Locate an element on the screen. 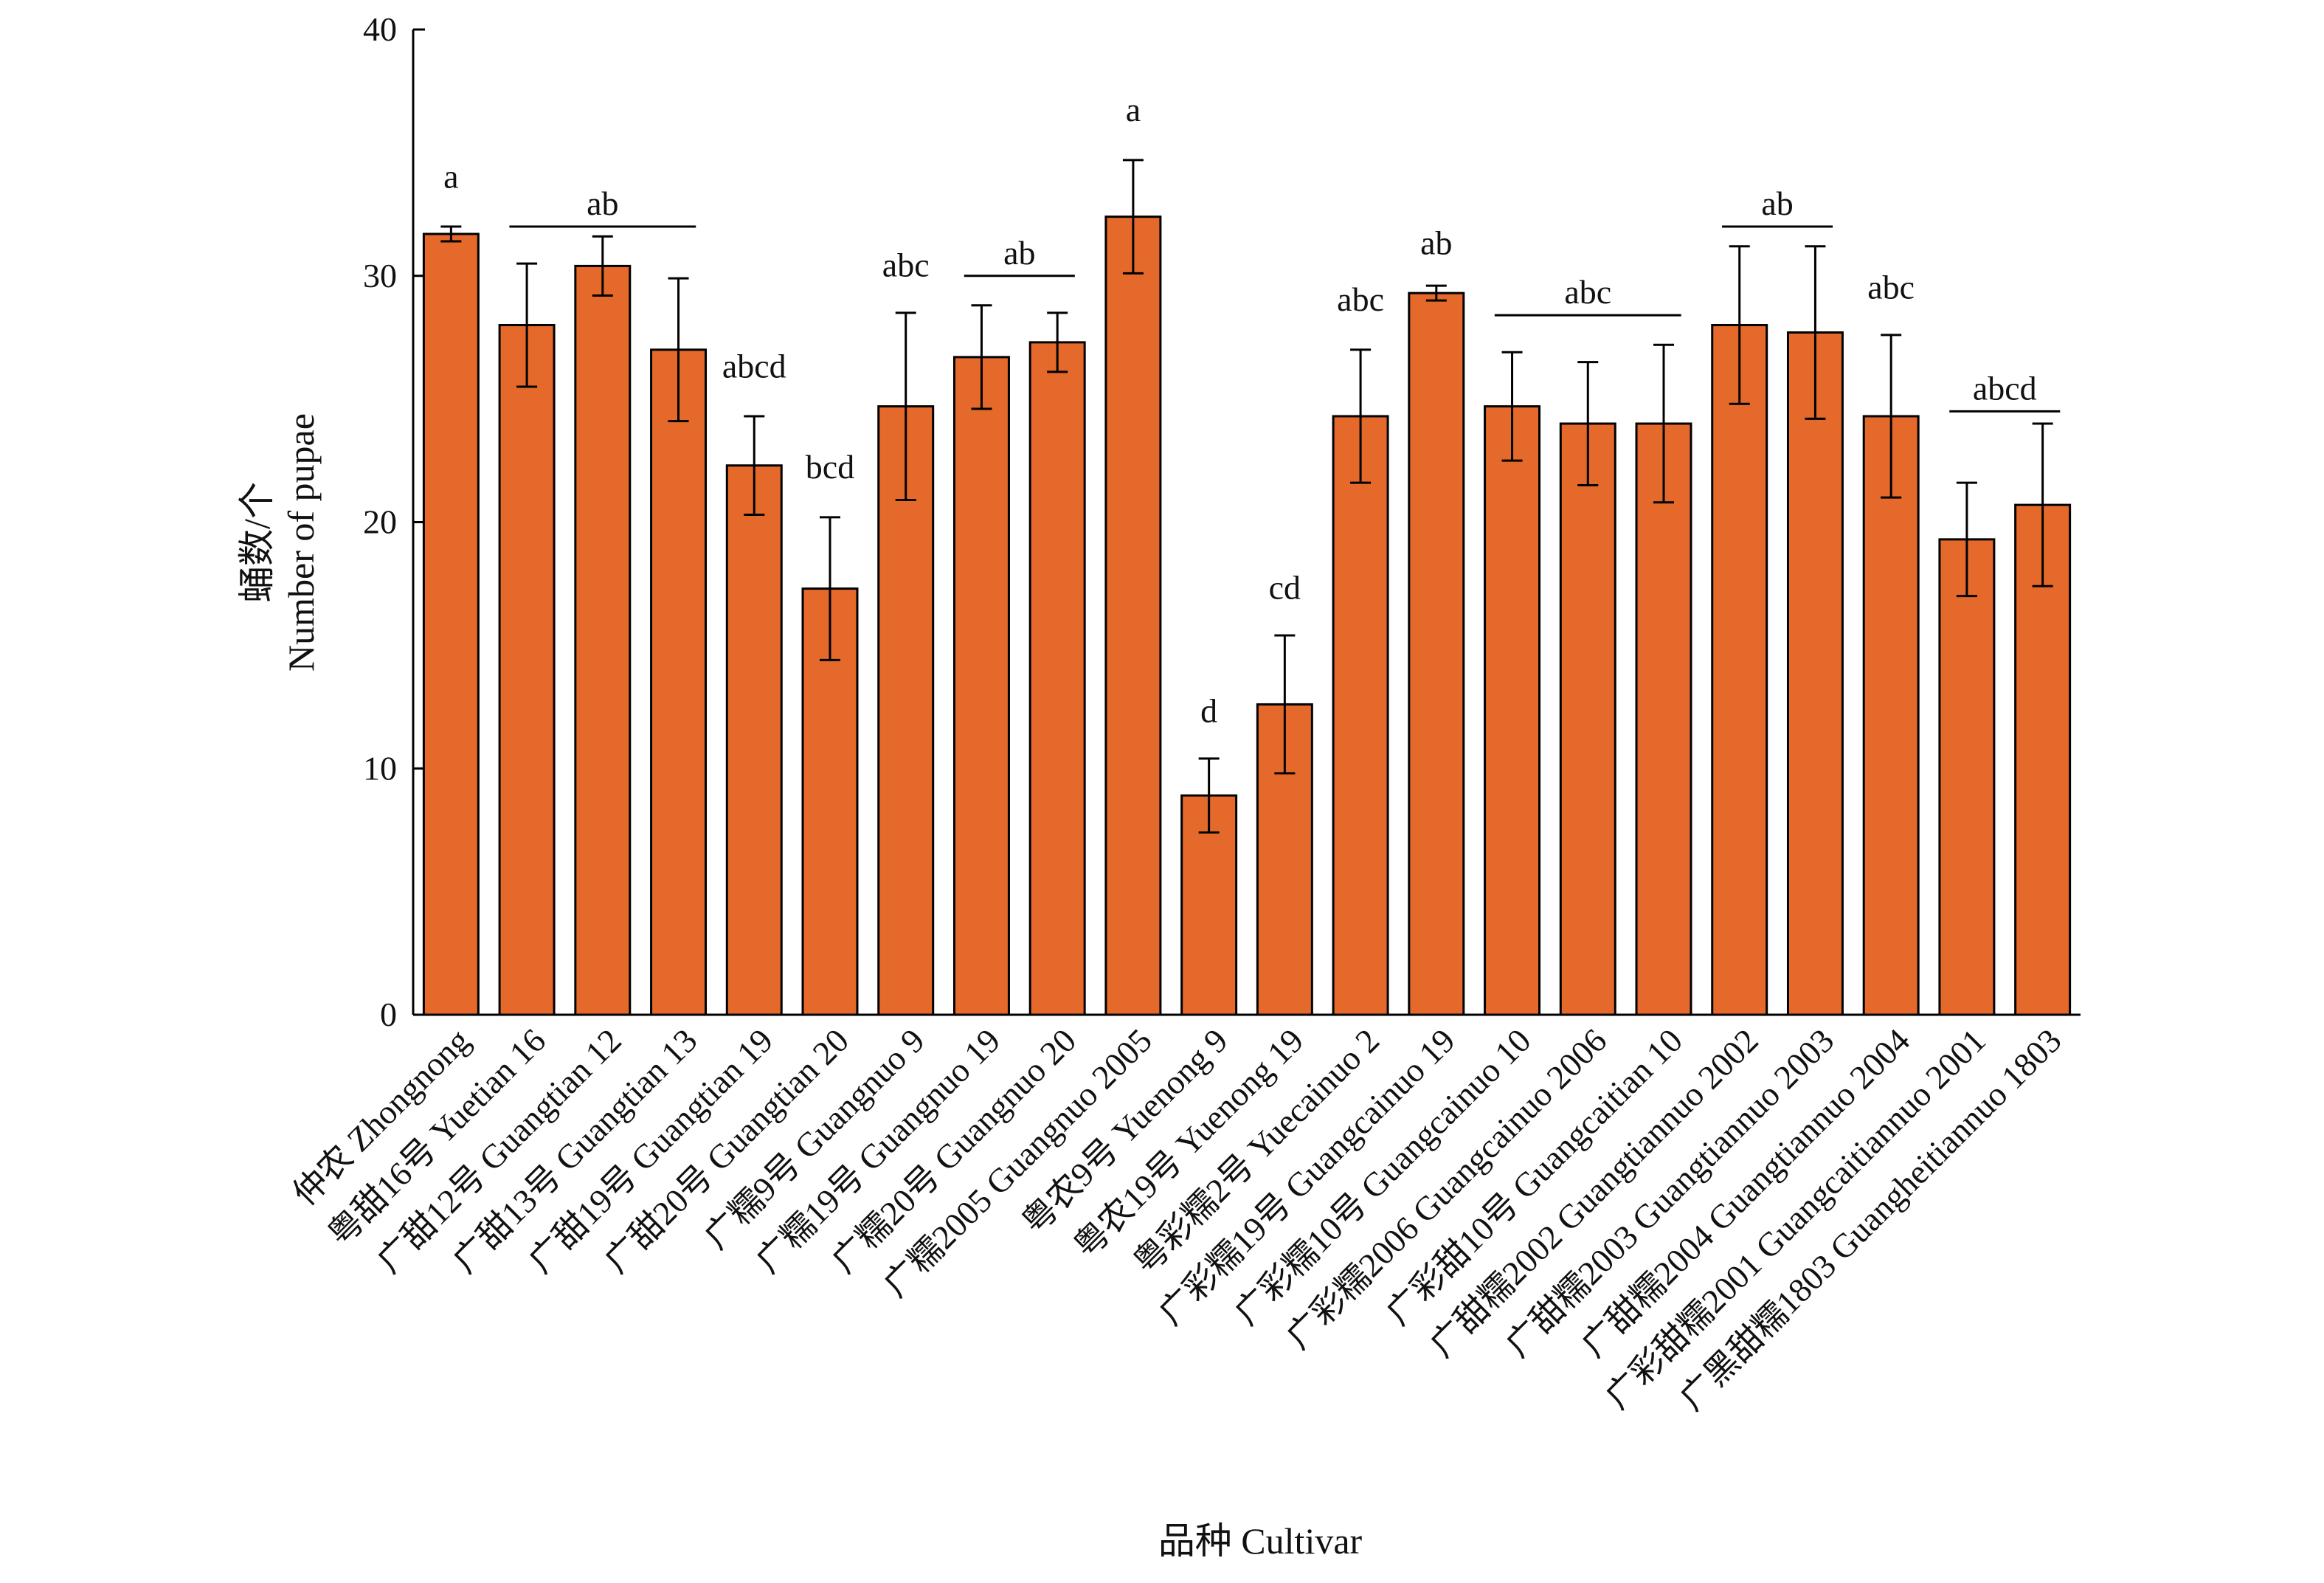 This screenshot has width=2324, height=1583. x-axis-title: 品种 Cultivar is located at coordinates (1260, 1541).